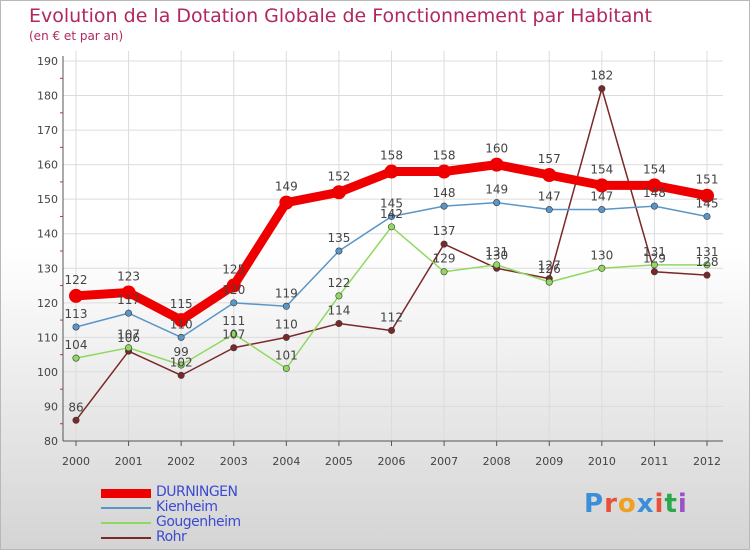 The height and width of the screenshot is (550, 750). Describe the element at coordinates (47, 268) in the screenshot. I see `y-tick-label-130: 130` at that location.